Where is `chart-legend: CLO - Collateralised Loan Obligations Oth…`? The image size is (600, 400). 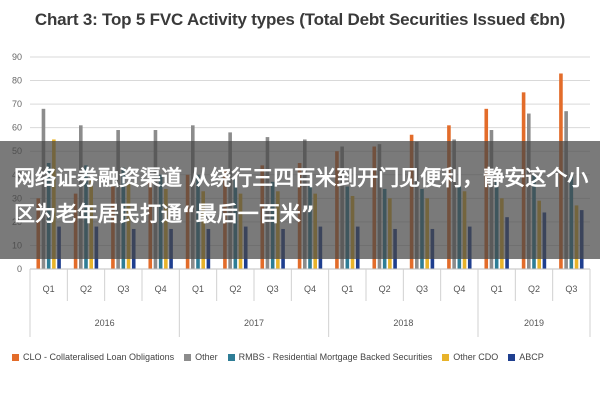
chart-legend: CLO - Collateralised Loan Obligations Oth… is located at coordinates (306, 357).